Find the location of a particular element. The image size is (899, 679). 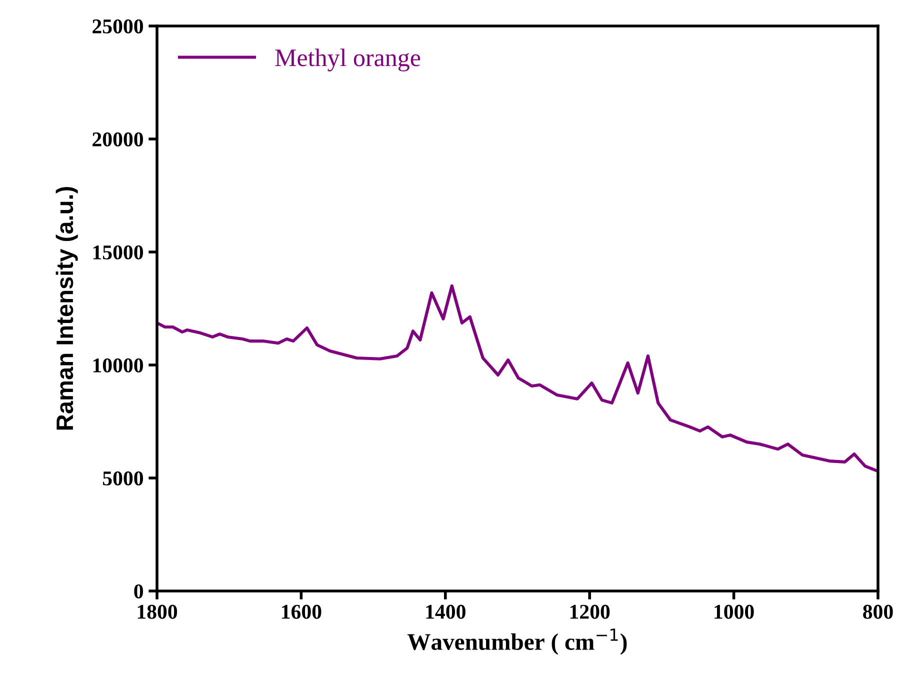

x-tick-label: 1800 is located at coordinates (158, 611).